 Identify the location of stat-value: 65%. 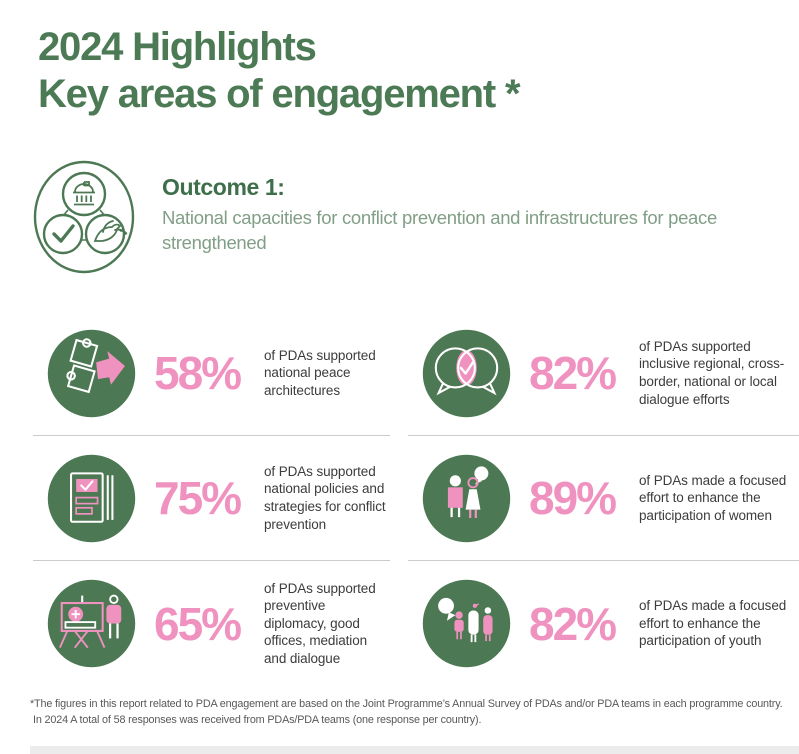
(198, 623).